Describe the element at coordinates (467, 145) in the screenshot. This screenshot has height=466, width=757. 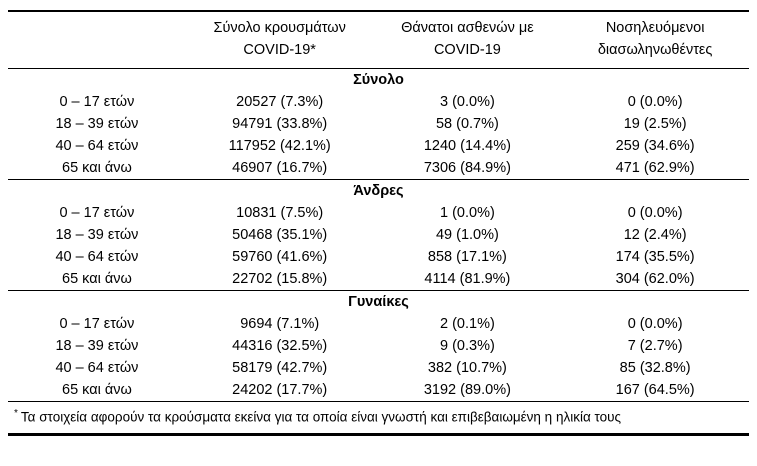
I see `deaths-cell: 1240 (14.4%)` at that location.